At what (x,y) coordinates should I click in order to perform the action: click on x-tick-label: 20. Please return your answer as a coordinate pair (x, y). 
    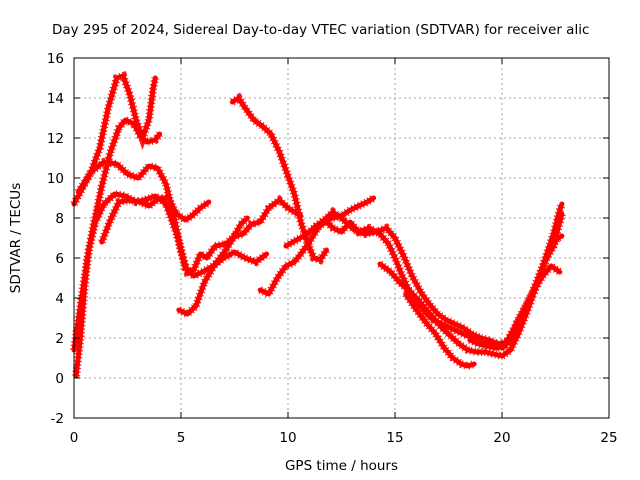
    Looking at the image, I should click on (501, 438).